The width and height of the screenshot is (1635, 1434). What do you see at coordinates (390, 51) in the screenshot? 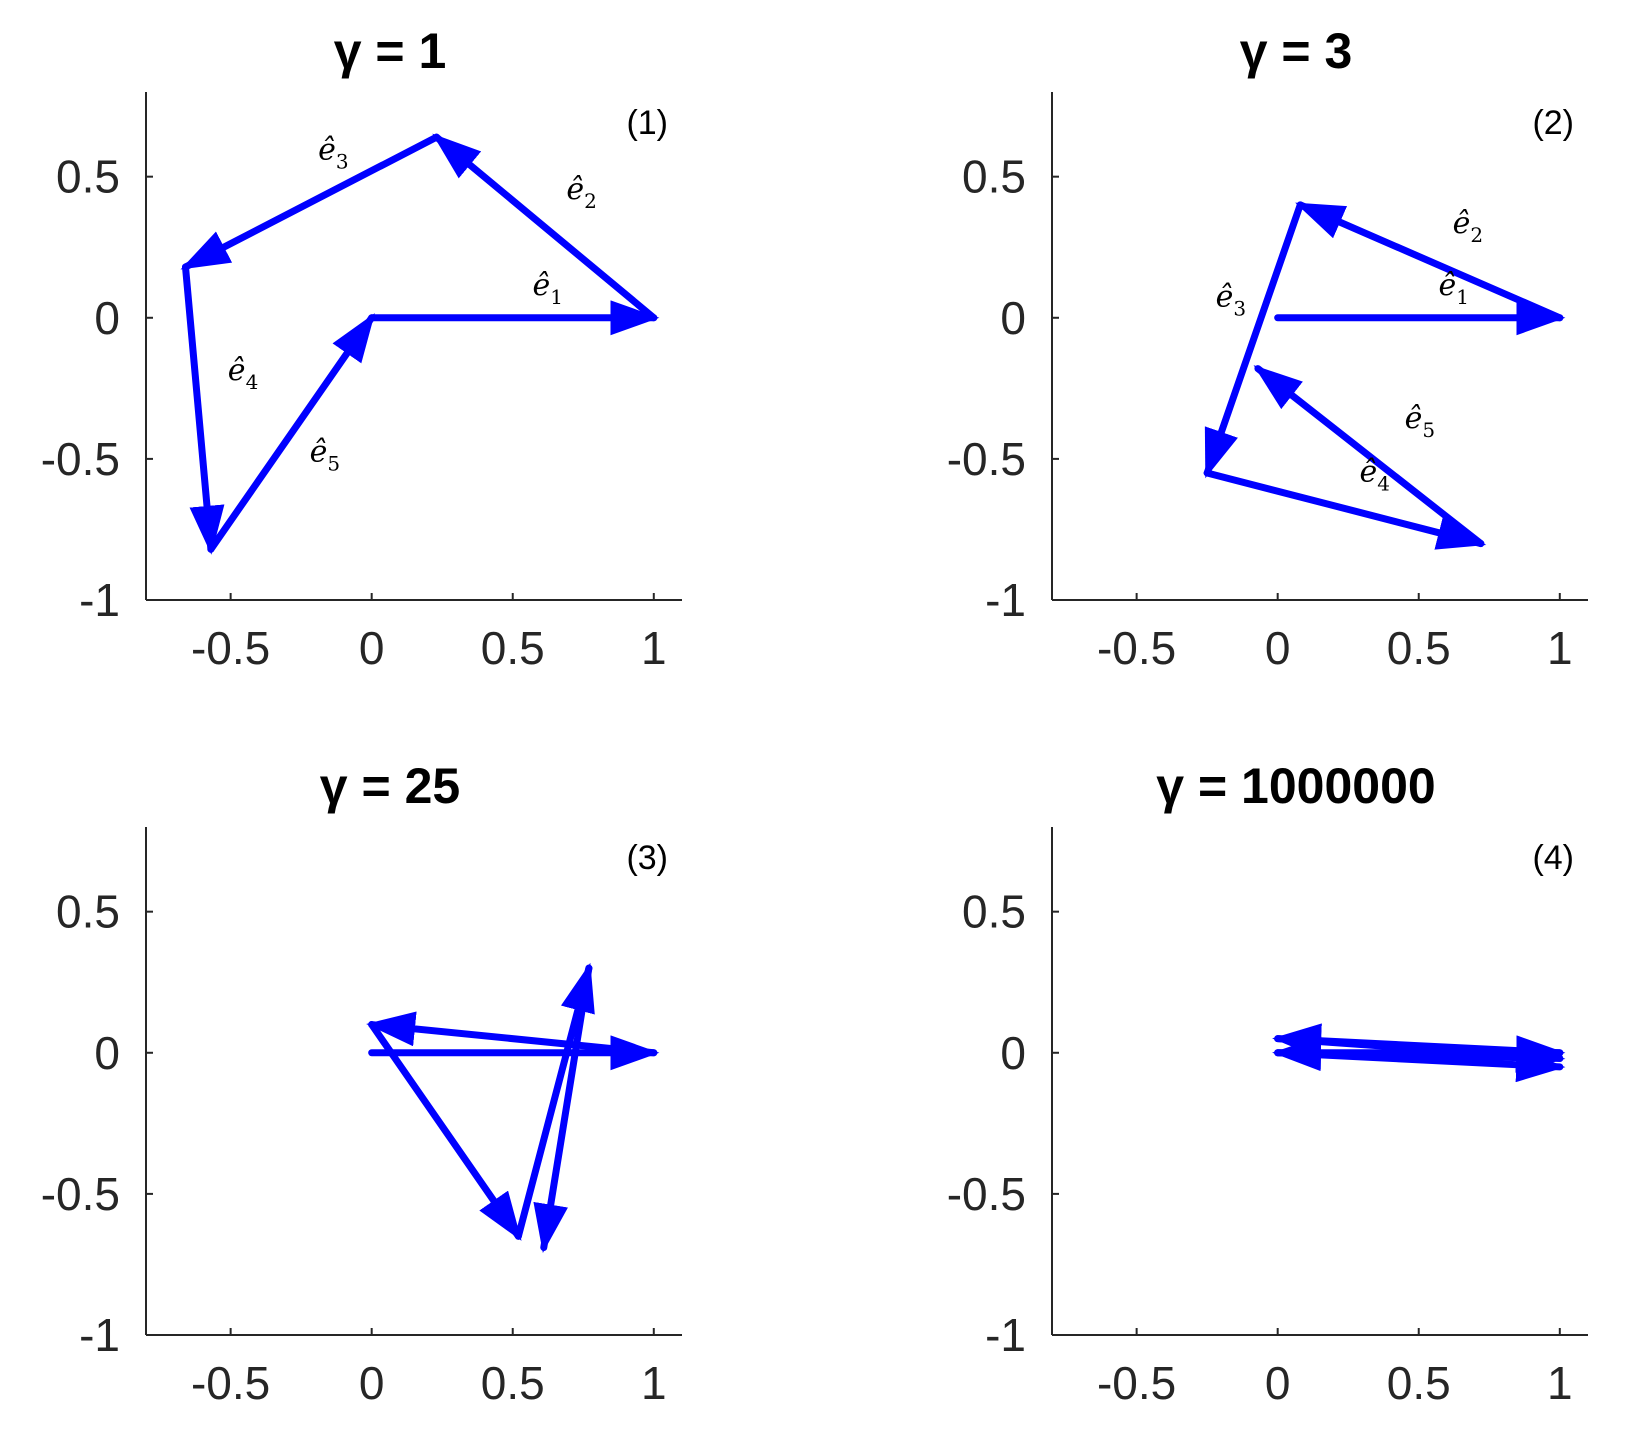
I see `panel-title: γ = 1` at bounding box center [390, 51].